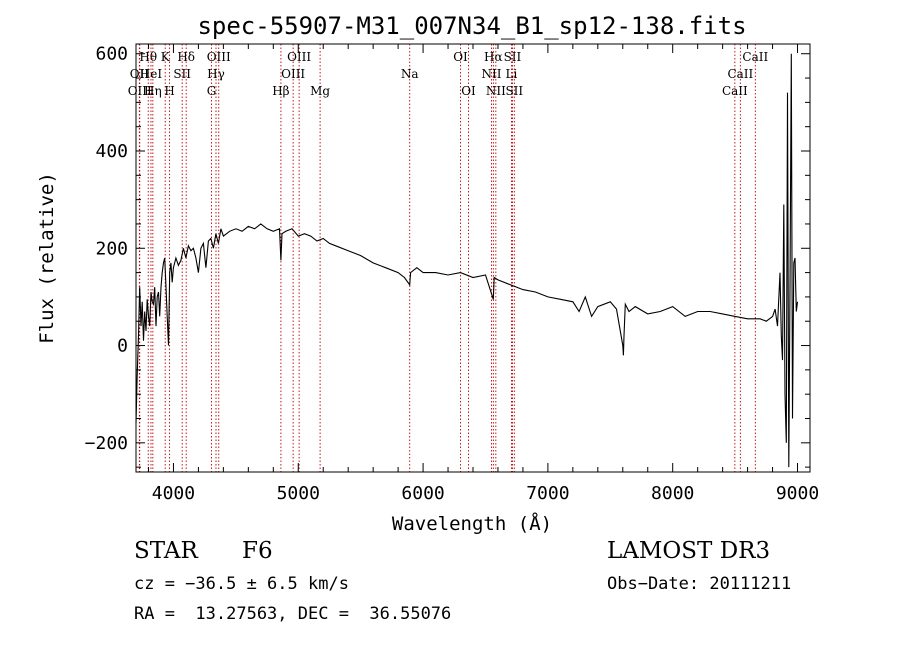 This screenshot has height=649, width=900. Describe the element at coordinates (166, 551) in the screenshot. I see `object-class: STAR` at that location.